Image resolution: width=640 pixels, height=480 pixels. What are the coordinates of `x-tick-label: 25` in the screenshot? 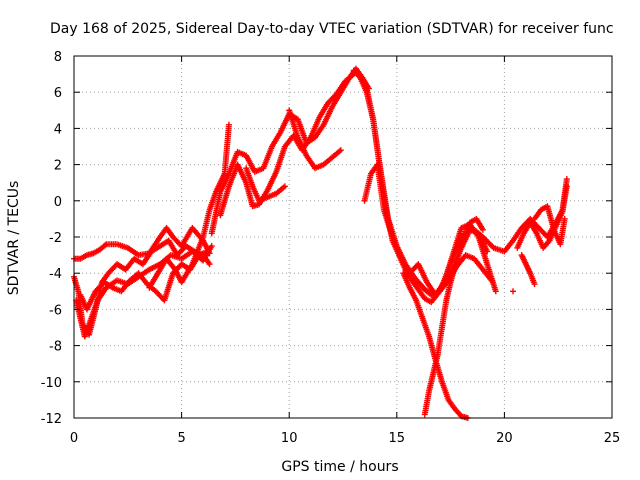 It's located at (612, 438).